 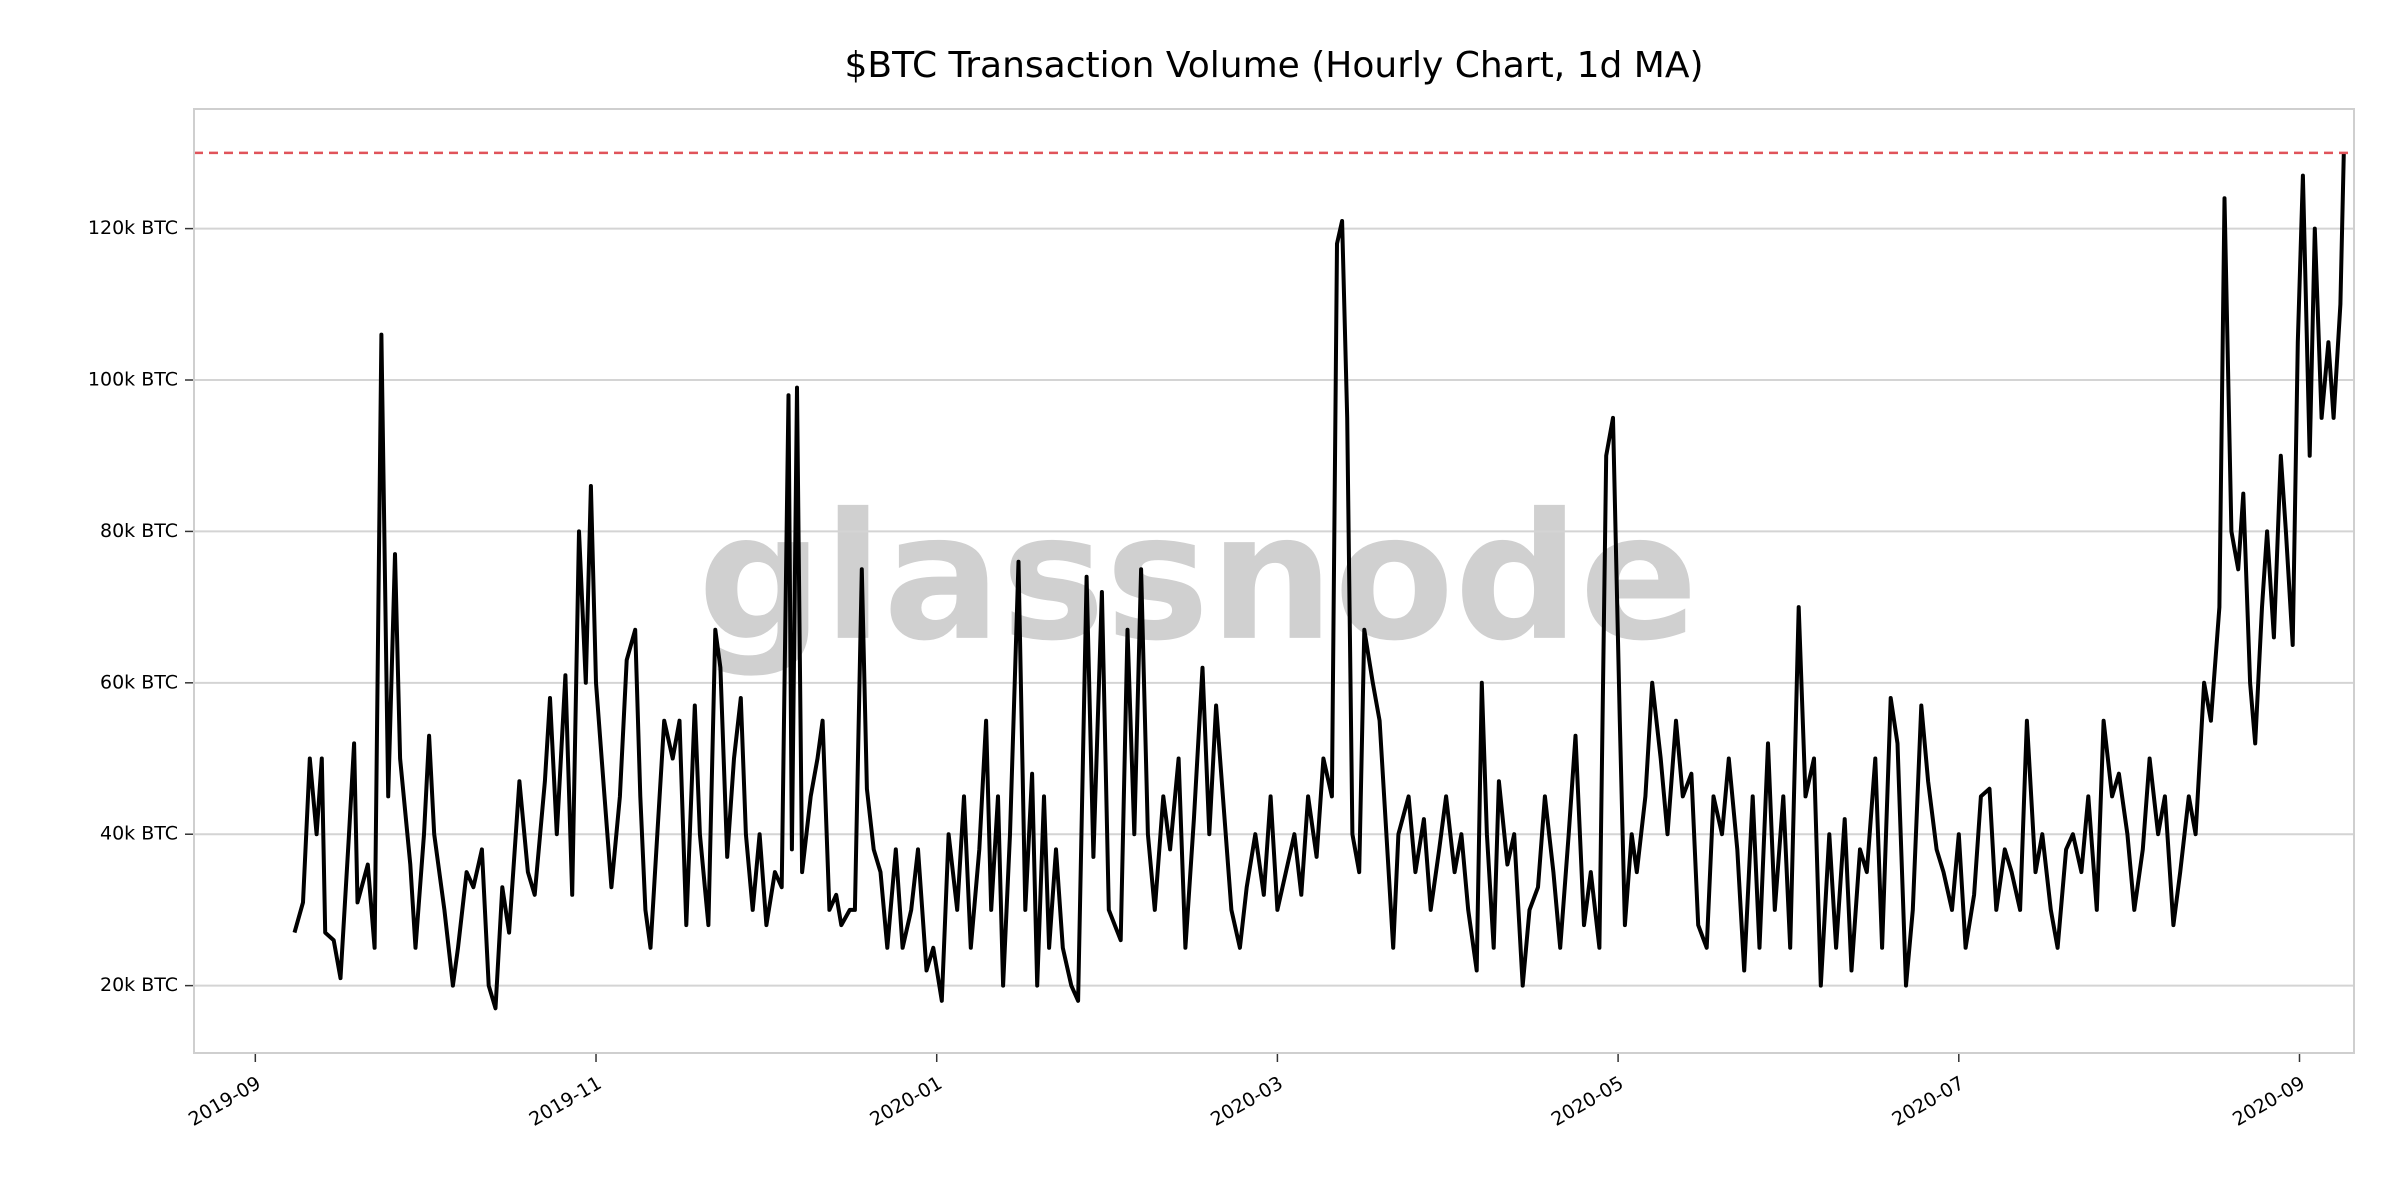 I want to click on x-tick-label: 2019-11, so click(x=566, y=1101).